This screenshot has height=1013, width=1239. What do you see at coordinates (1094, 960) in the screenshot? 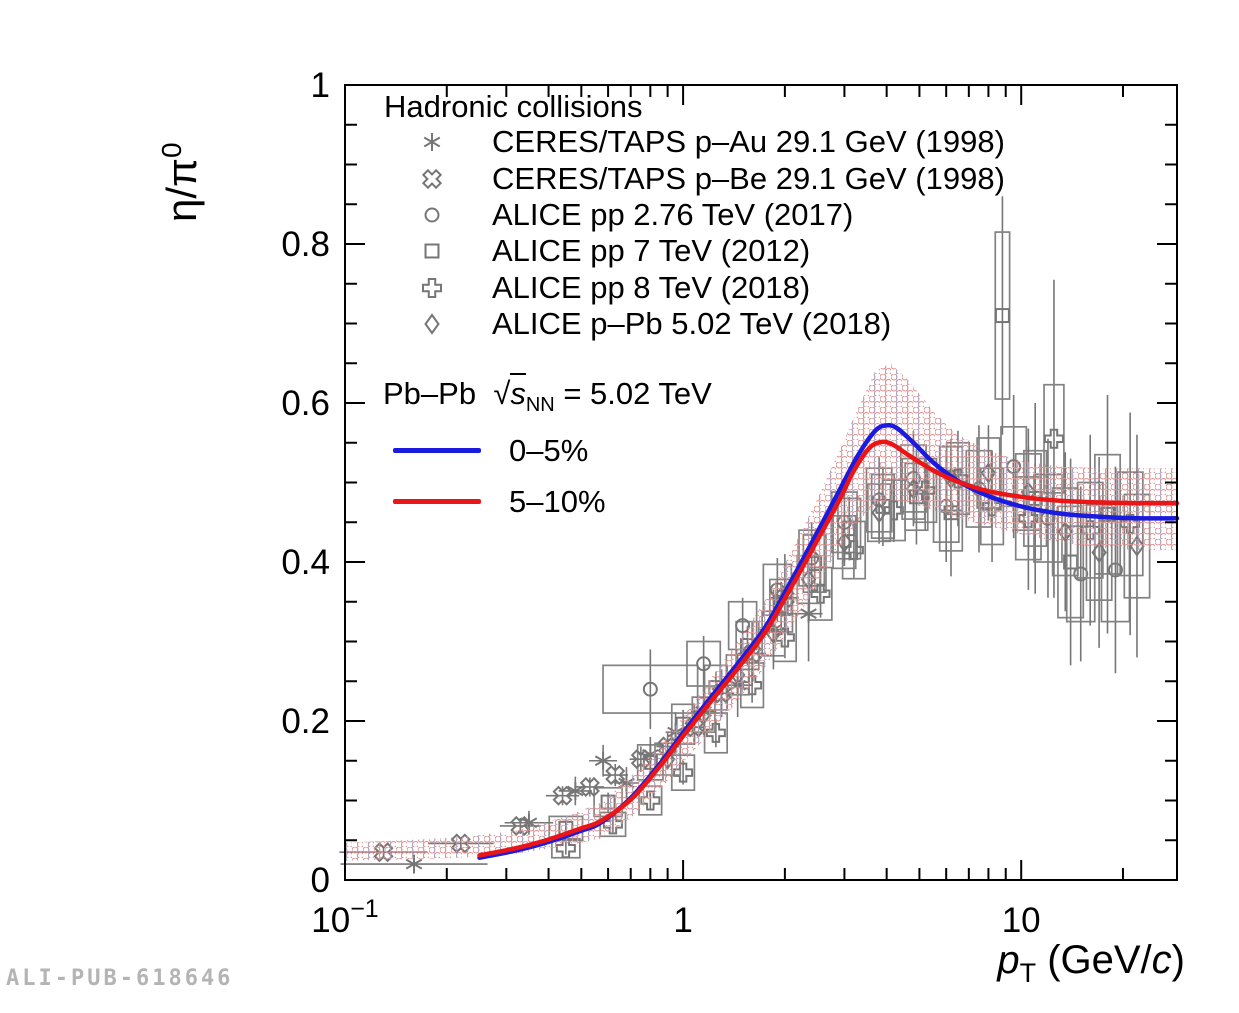
I see `x-title-unit: (GeV/` at bounding box center [1094, 960].